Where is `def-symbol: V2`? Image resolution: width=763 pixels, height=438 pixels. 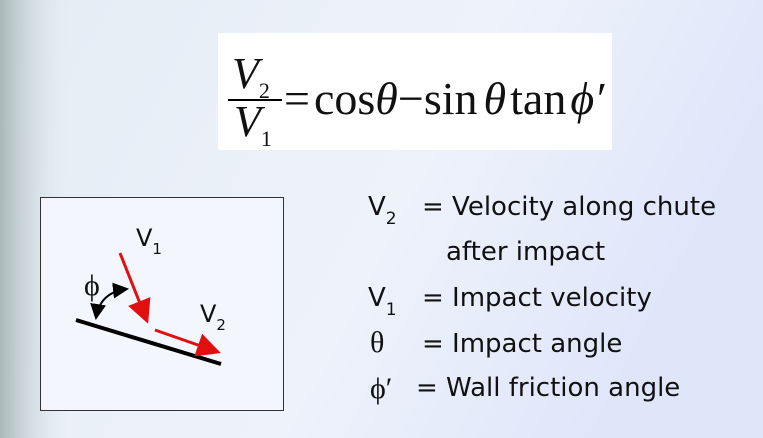
def-symbol: V2 is located at coordinates (382, 210).